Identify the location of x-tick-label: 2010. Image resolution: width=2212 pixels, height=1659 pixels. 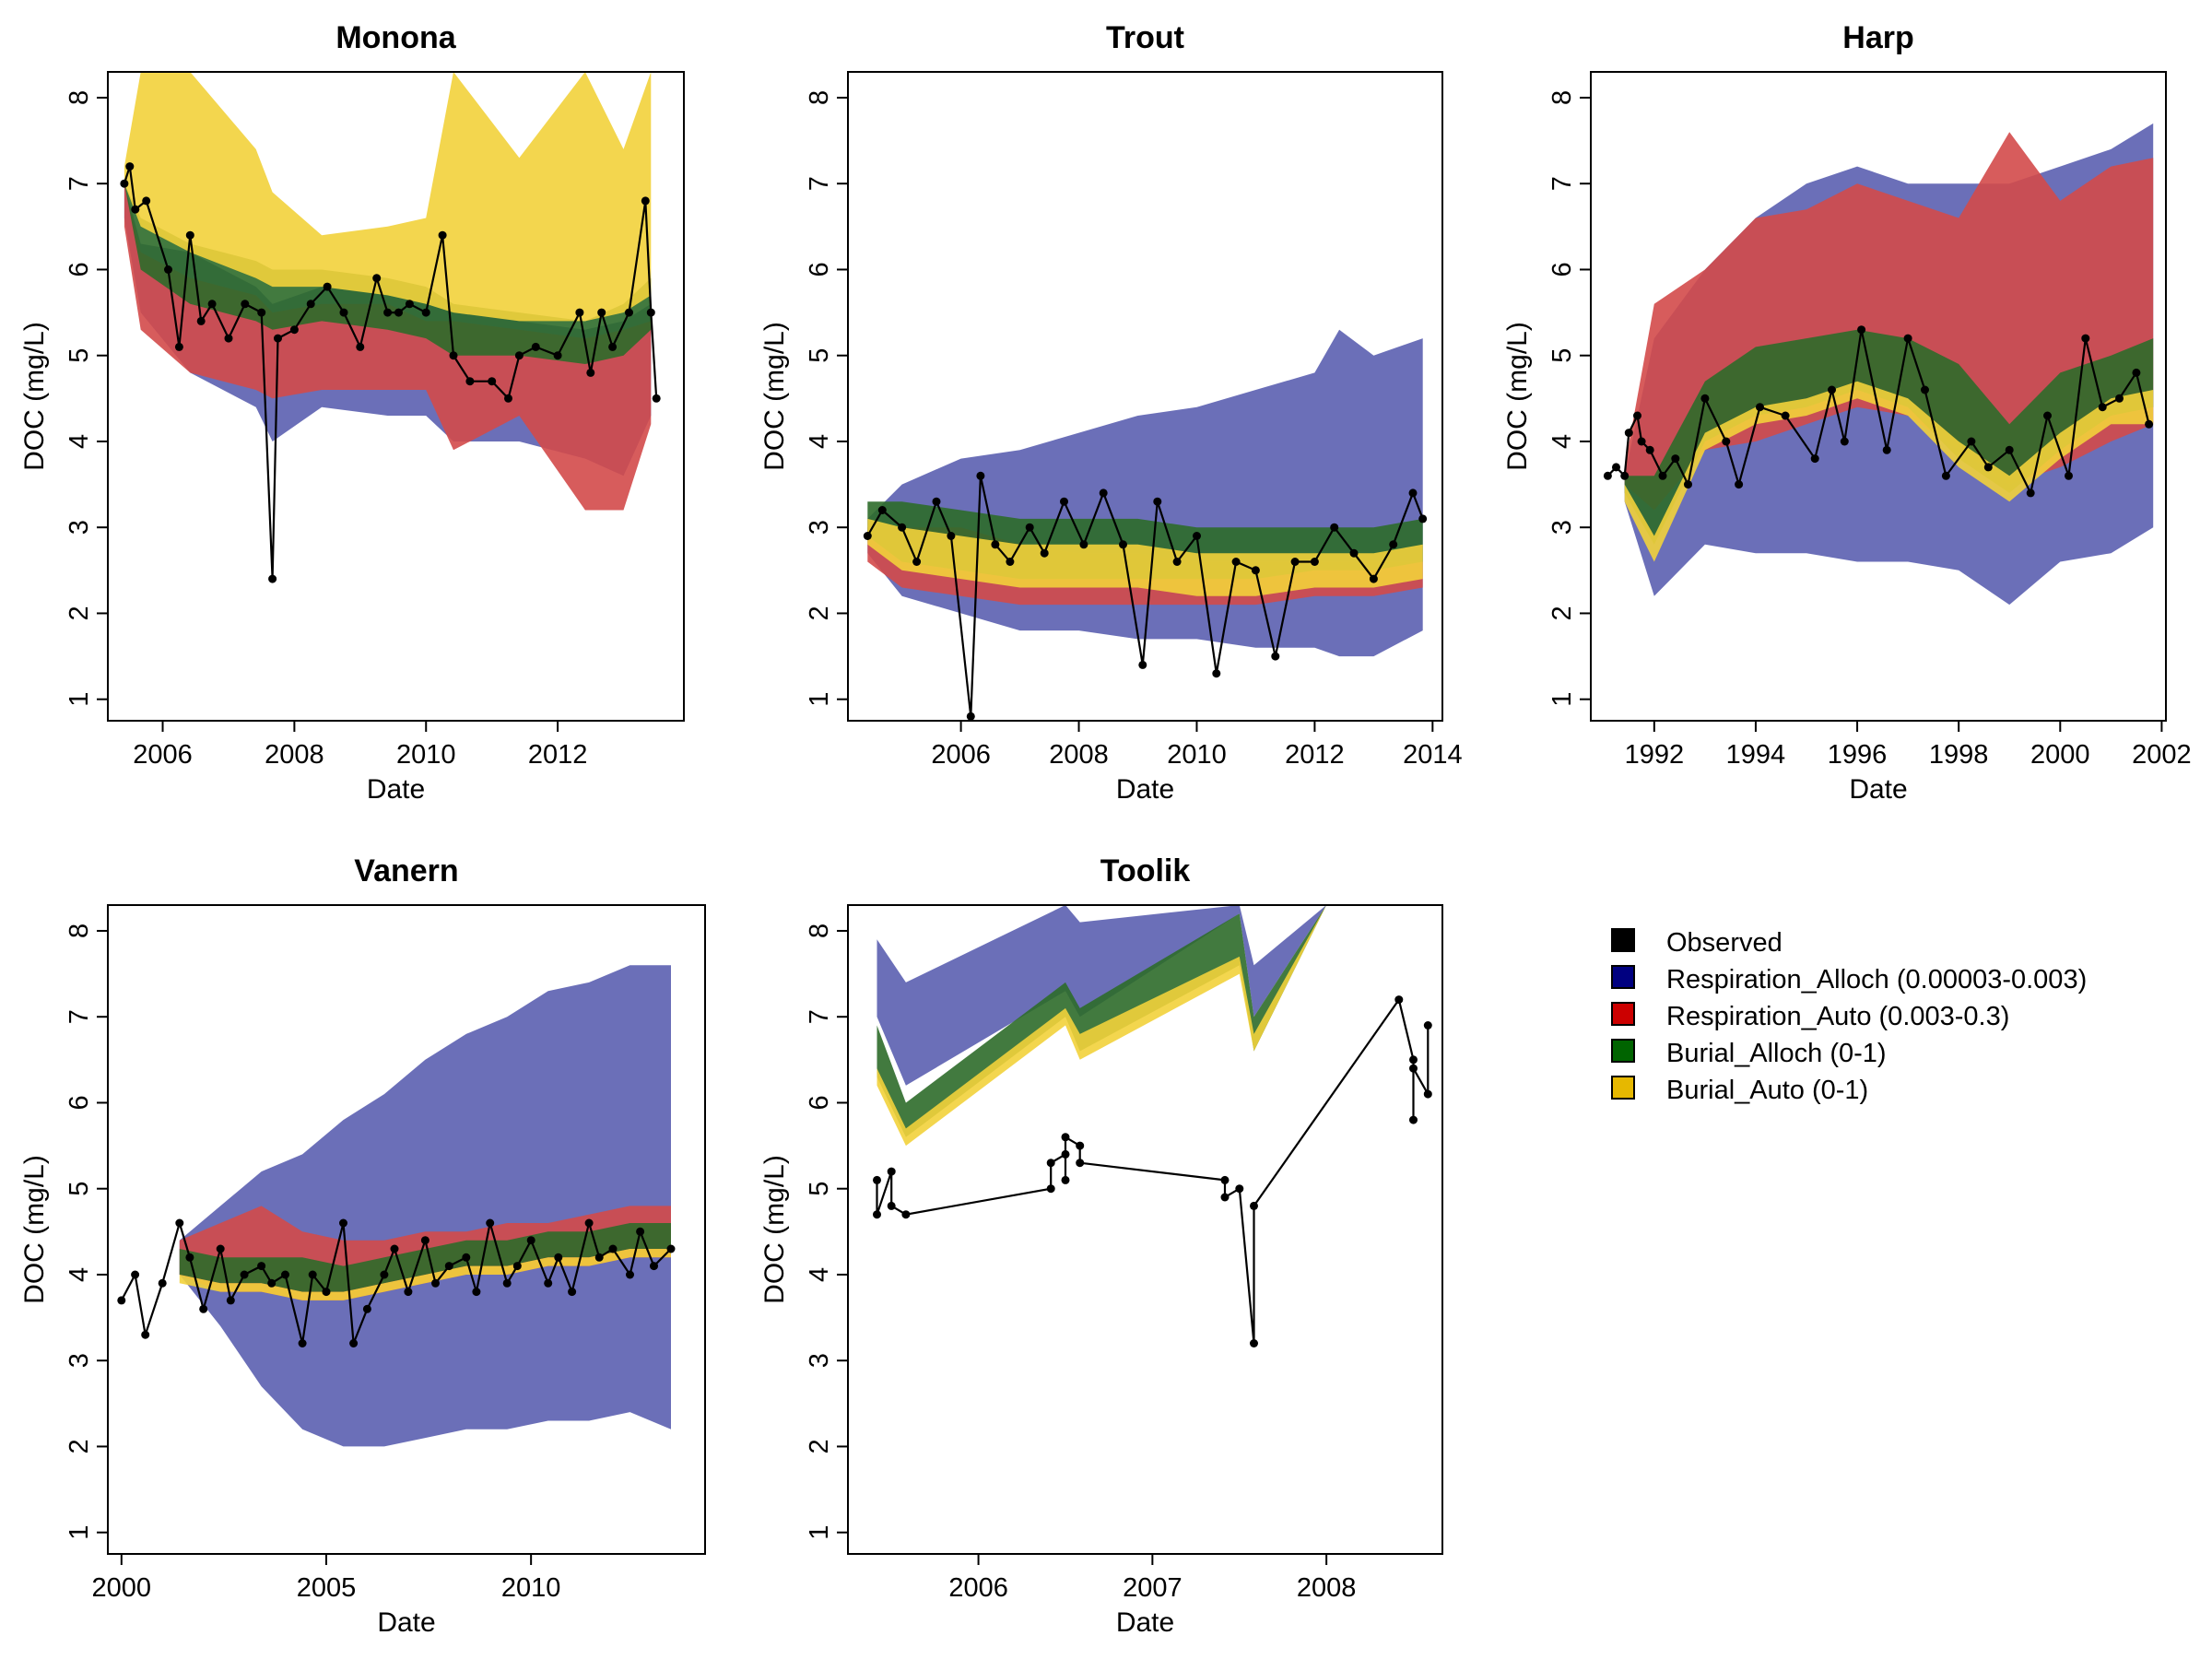
(1197, 755).